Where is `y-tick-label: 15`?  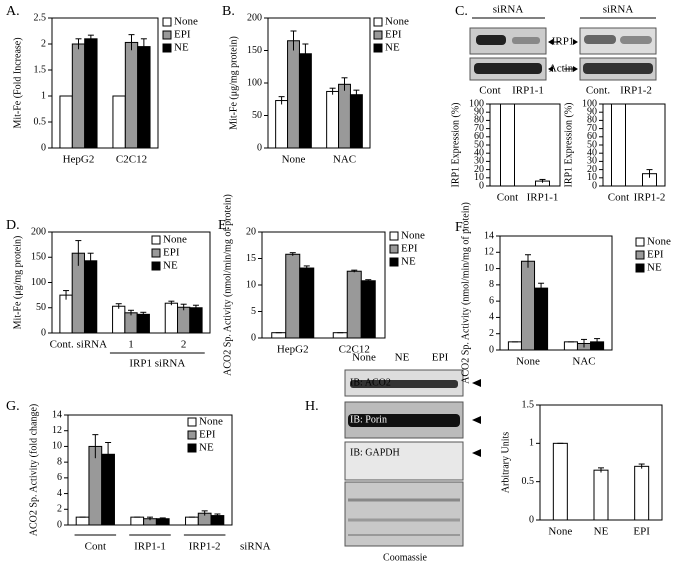 y-tick-label: 15 is located at coordinates (251, 258).